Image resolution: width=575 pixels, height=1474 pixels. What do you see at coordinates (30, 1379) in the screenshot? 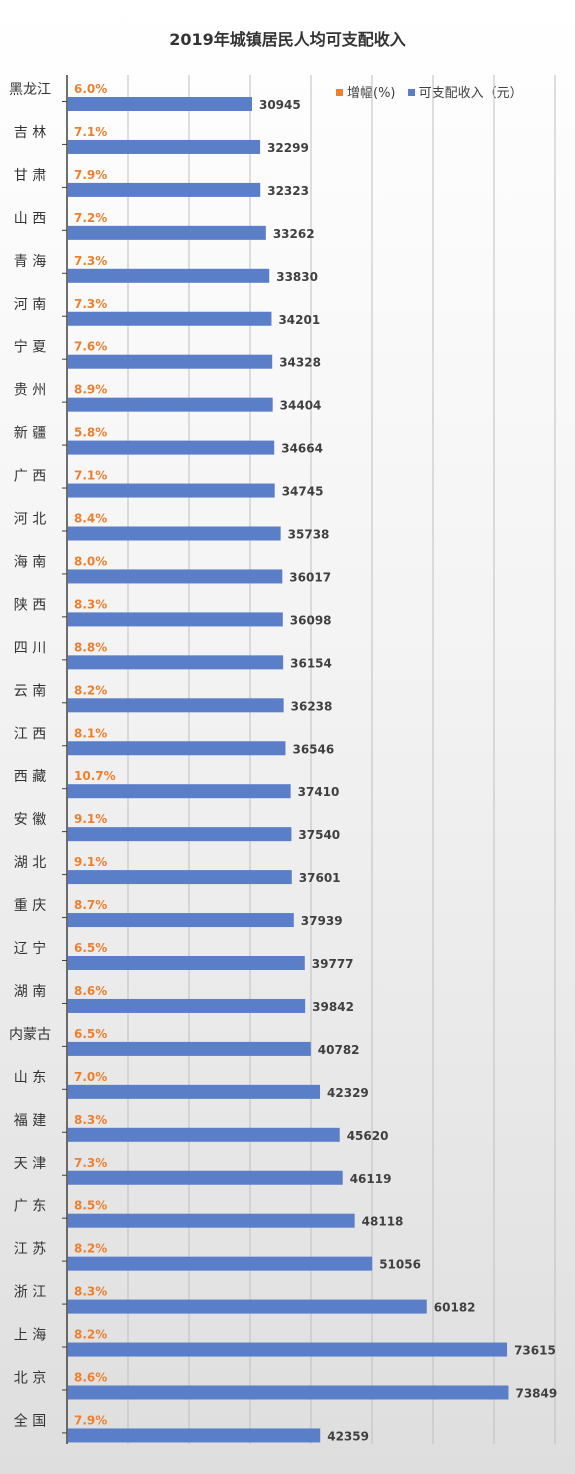
I see `category-label: 北 京` at bounding box center [30, 1379].